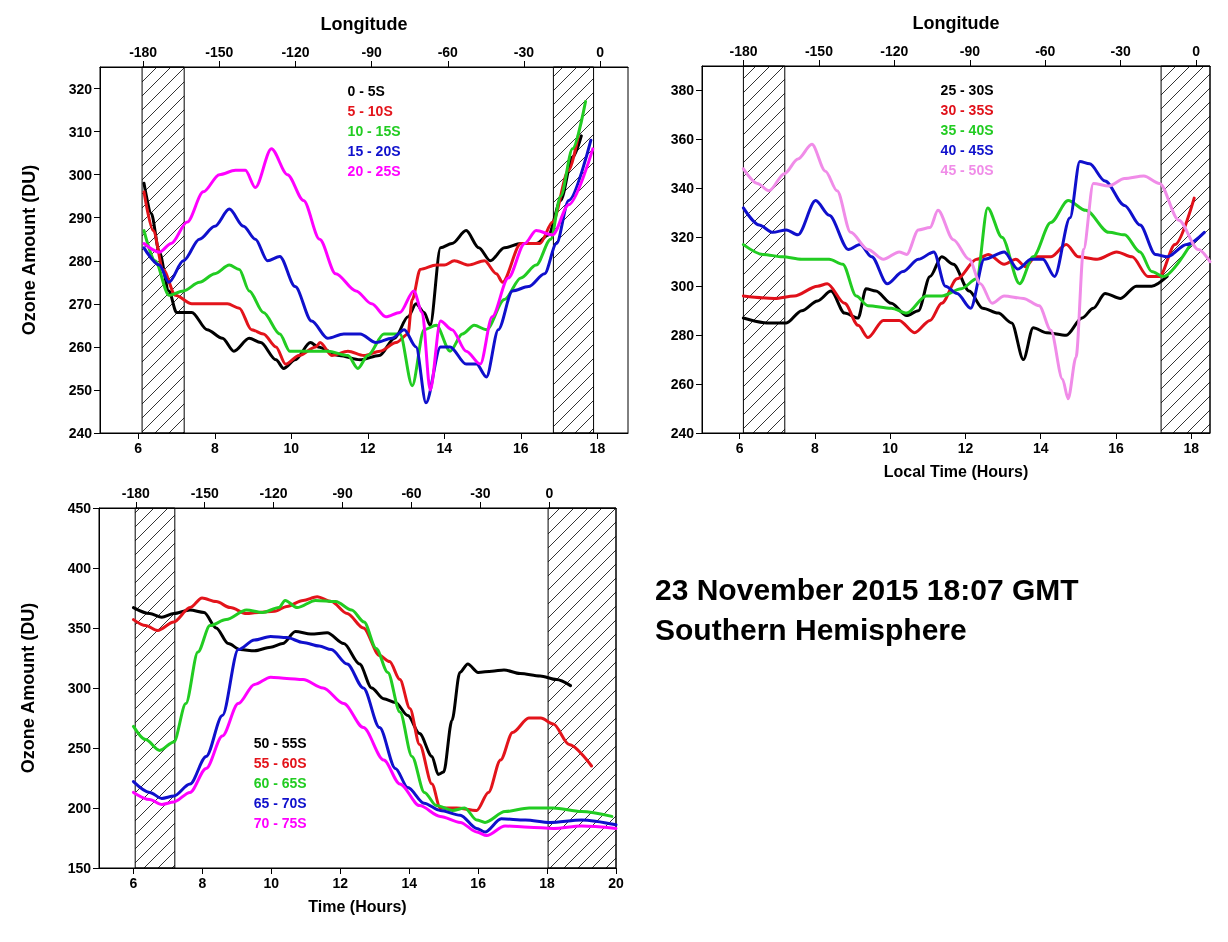 Image resolution: width=1228 pixels, height=942 pixels. What do you see at coordinates (370, 111) in the screenshot?
I see `text: 5 - 10S` at bounding box center [370, 111].